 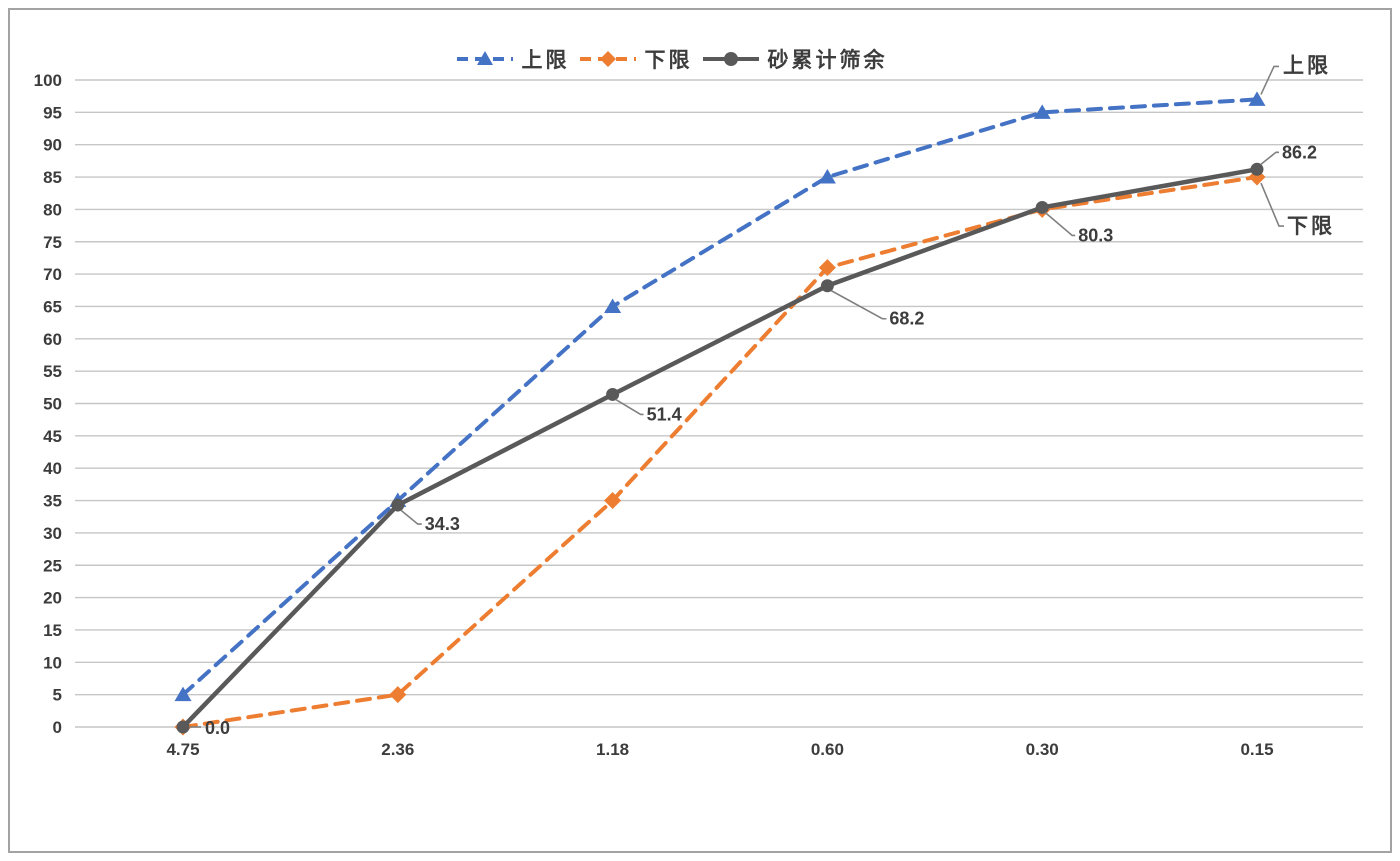 I want to click on data-label: 86.2, so click(x=1299, y=152).